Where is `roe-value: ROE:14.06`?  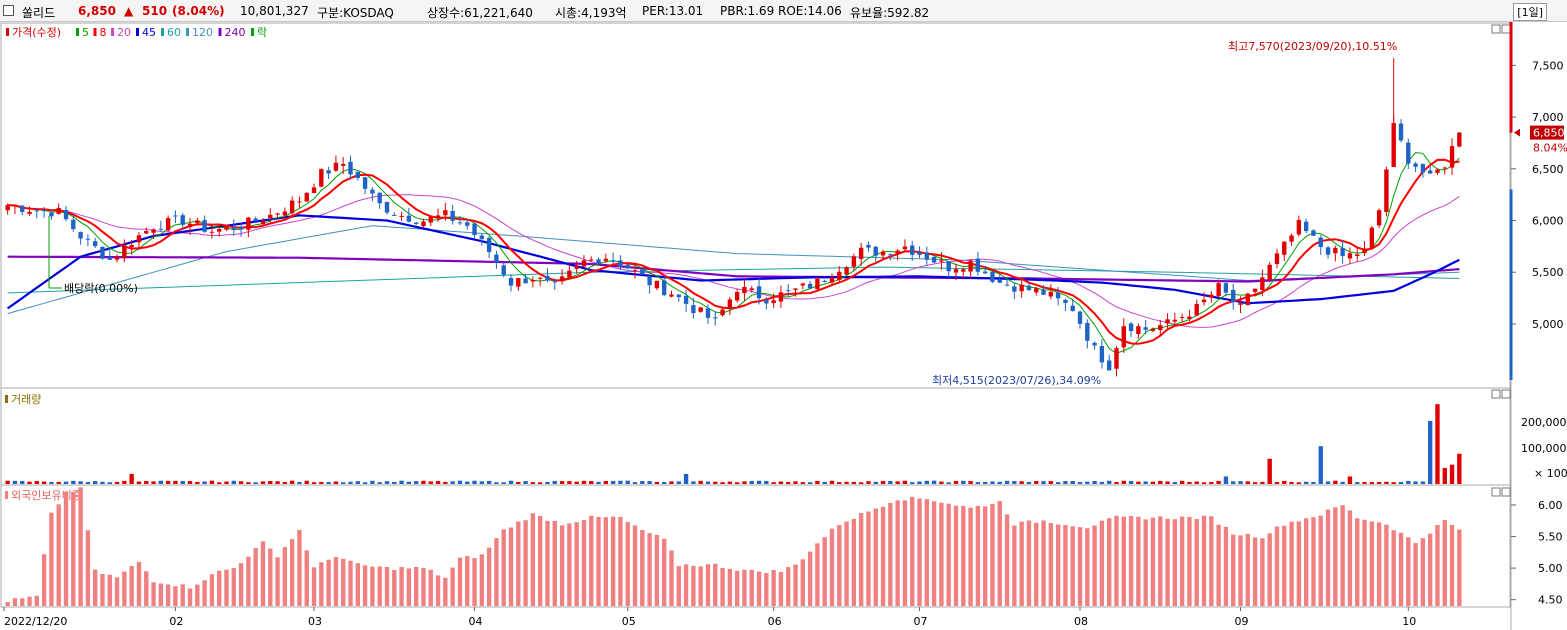
roe-value: ROE:14.06 is located at coordinates (810, 11).